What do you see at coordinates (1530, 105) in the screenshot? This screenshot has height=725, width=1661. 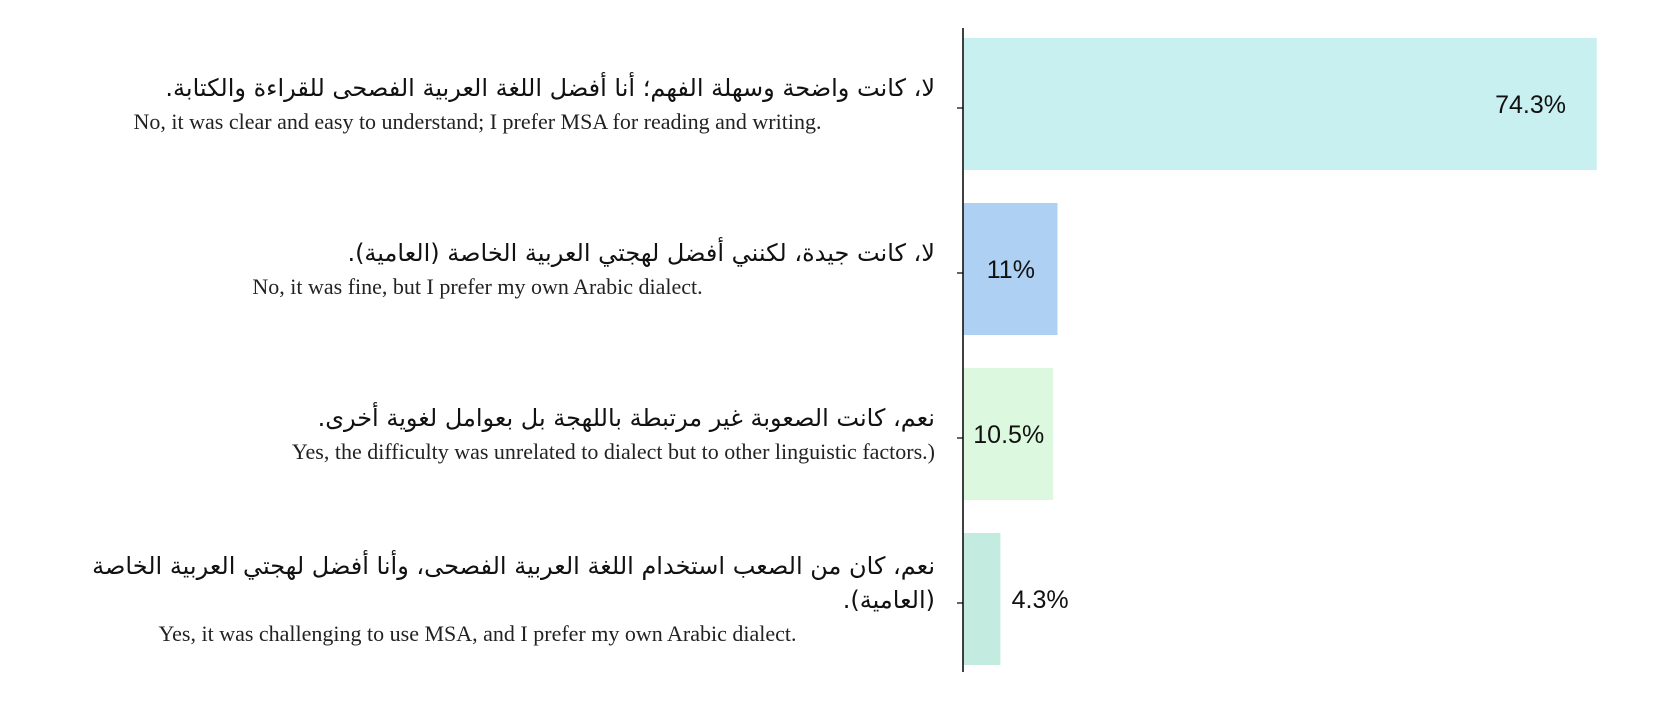 I see `data-label-1: 74.3%` at bounding box center [1530, 105].